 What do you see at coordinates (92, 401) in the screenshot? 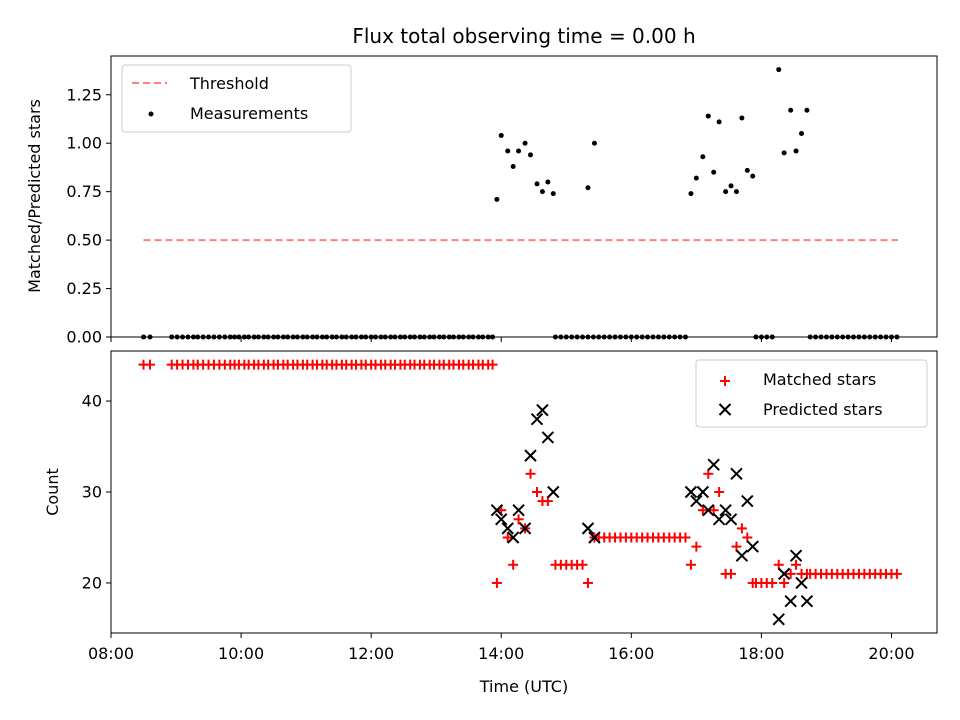
I see `bottom-ytick-label: 40` at bounding box center [92, 401].